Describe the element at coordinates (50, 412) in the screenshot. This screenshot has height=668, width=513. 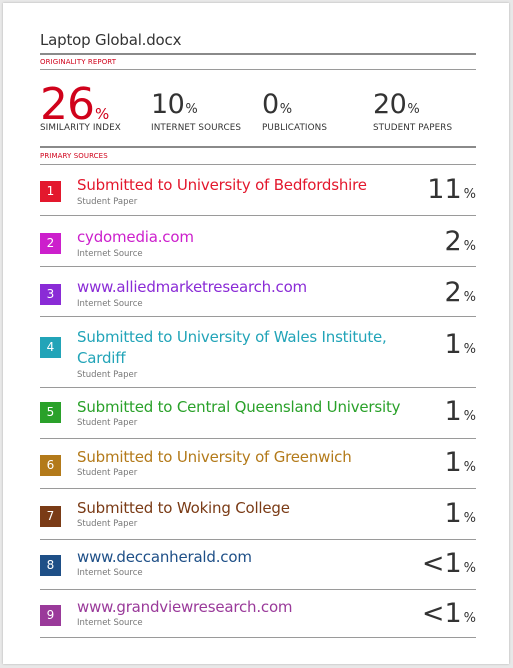
I see `source-rank-badge: 5` at that location.